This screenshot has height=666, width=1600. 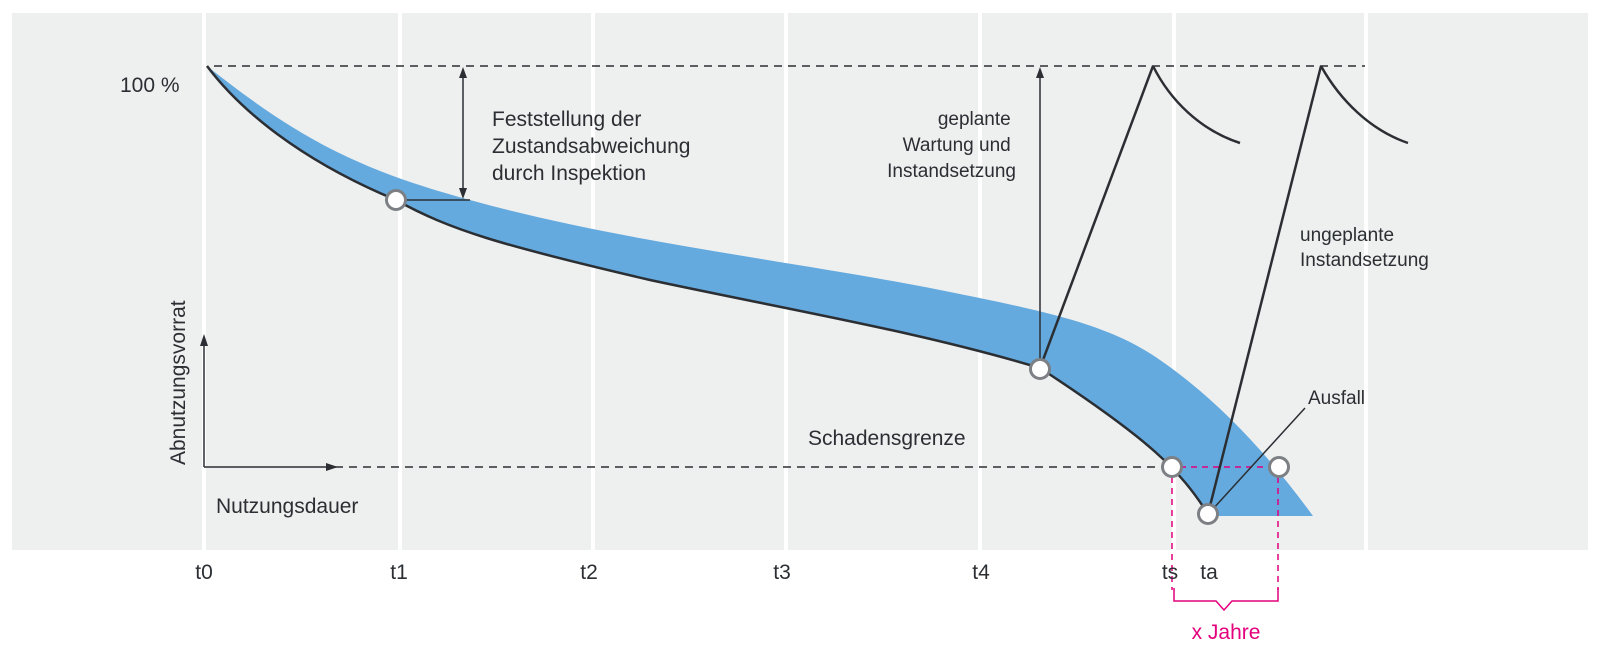 I want to click on unplanned-maintenance-path, so click(x=1307, y=290).